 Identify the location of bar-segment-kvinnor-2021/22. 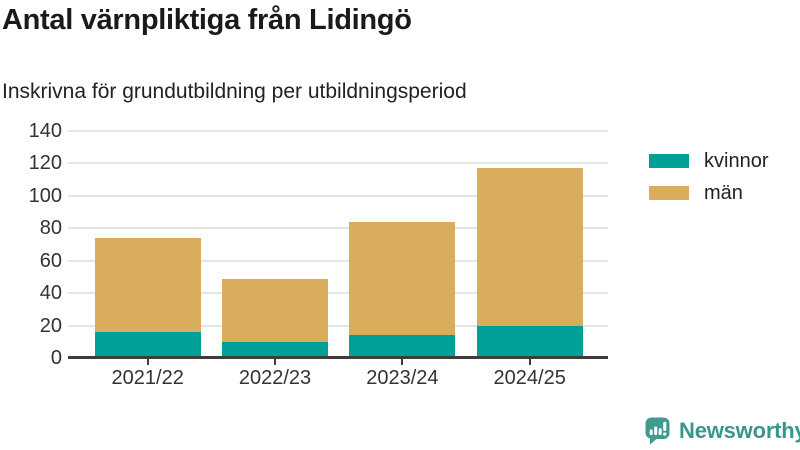
(147, 345).